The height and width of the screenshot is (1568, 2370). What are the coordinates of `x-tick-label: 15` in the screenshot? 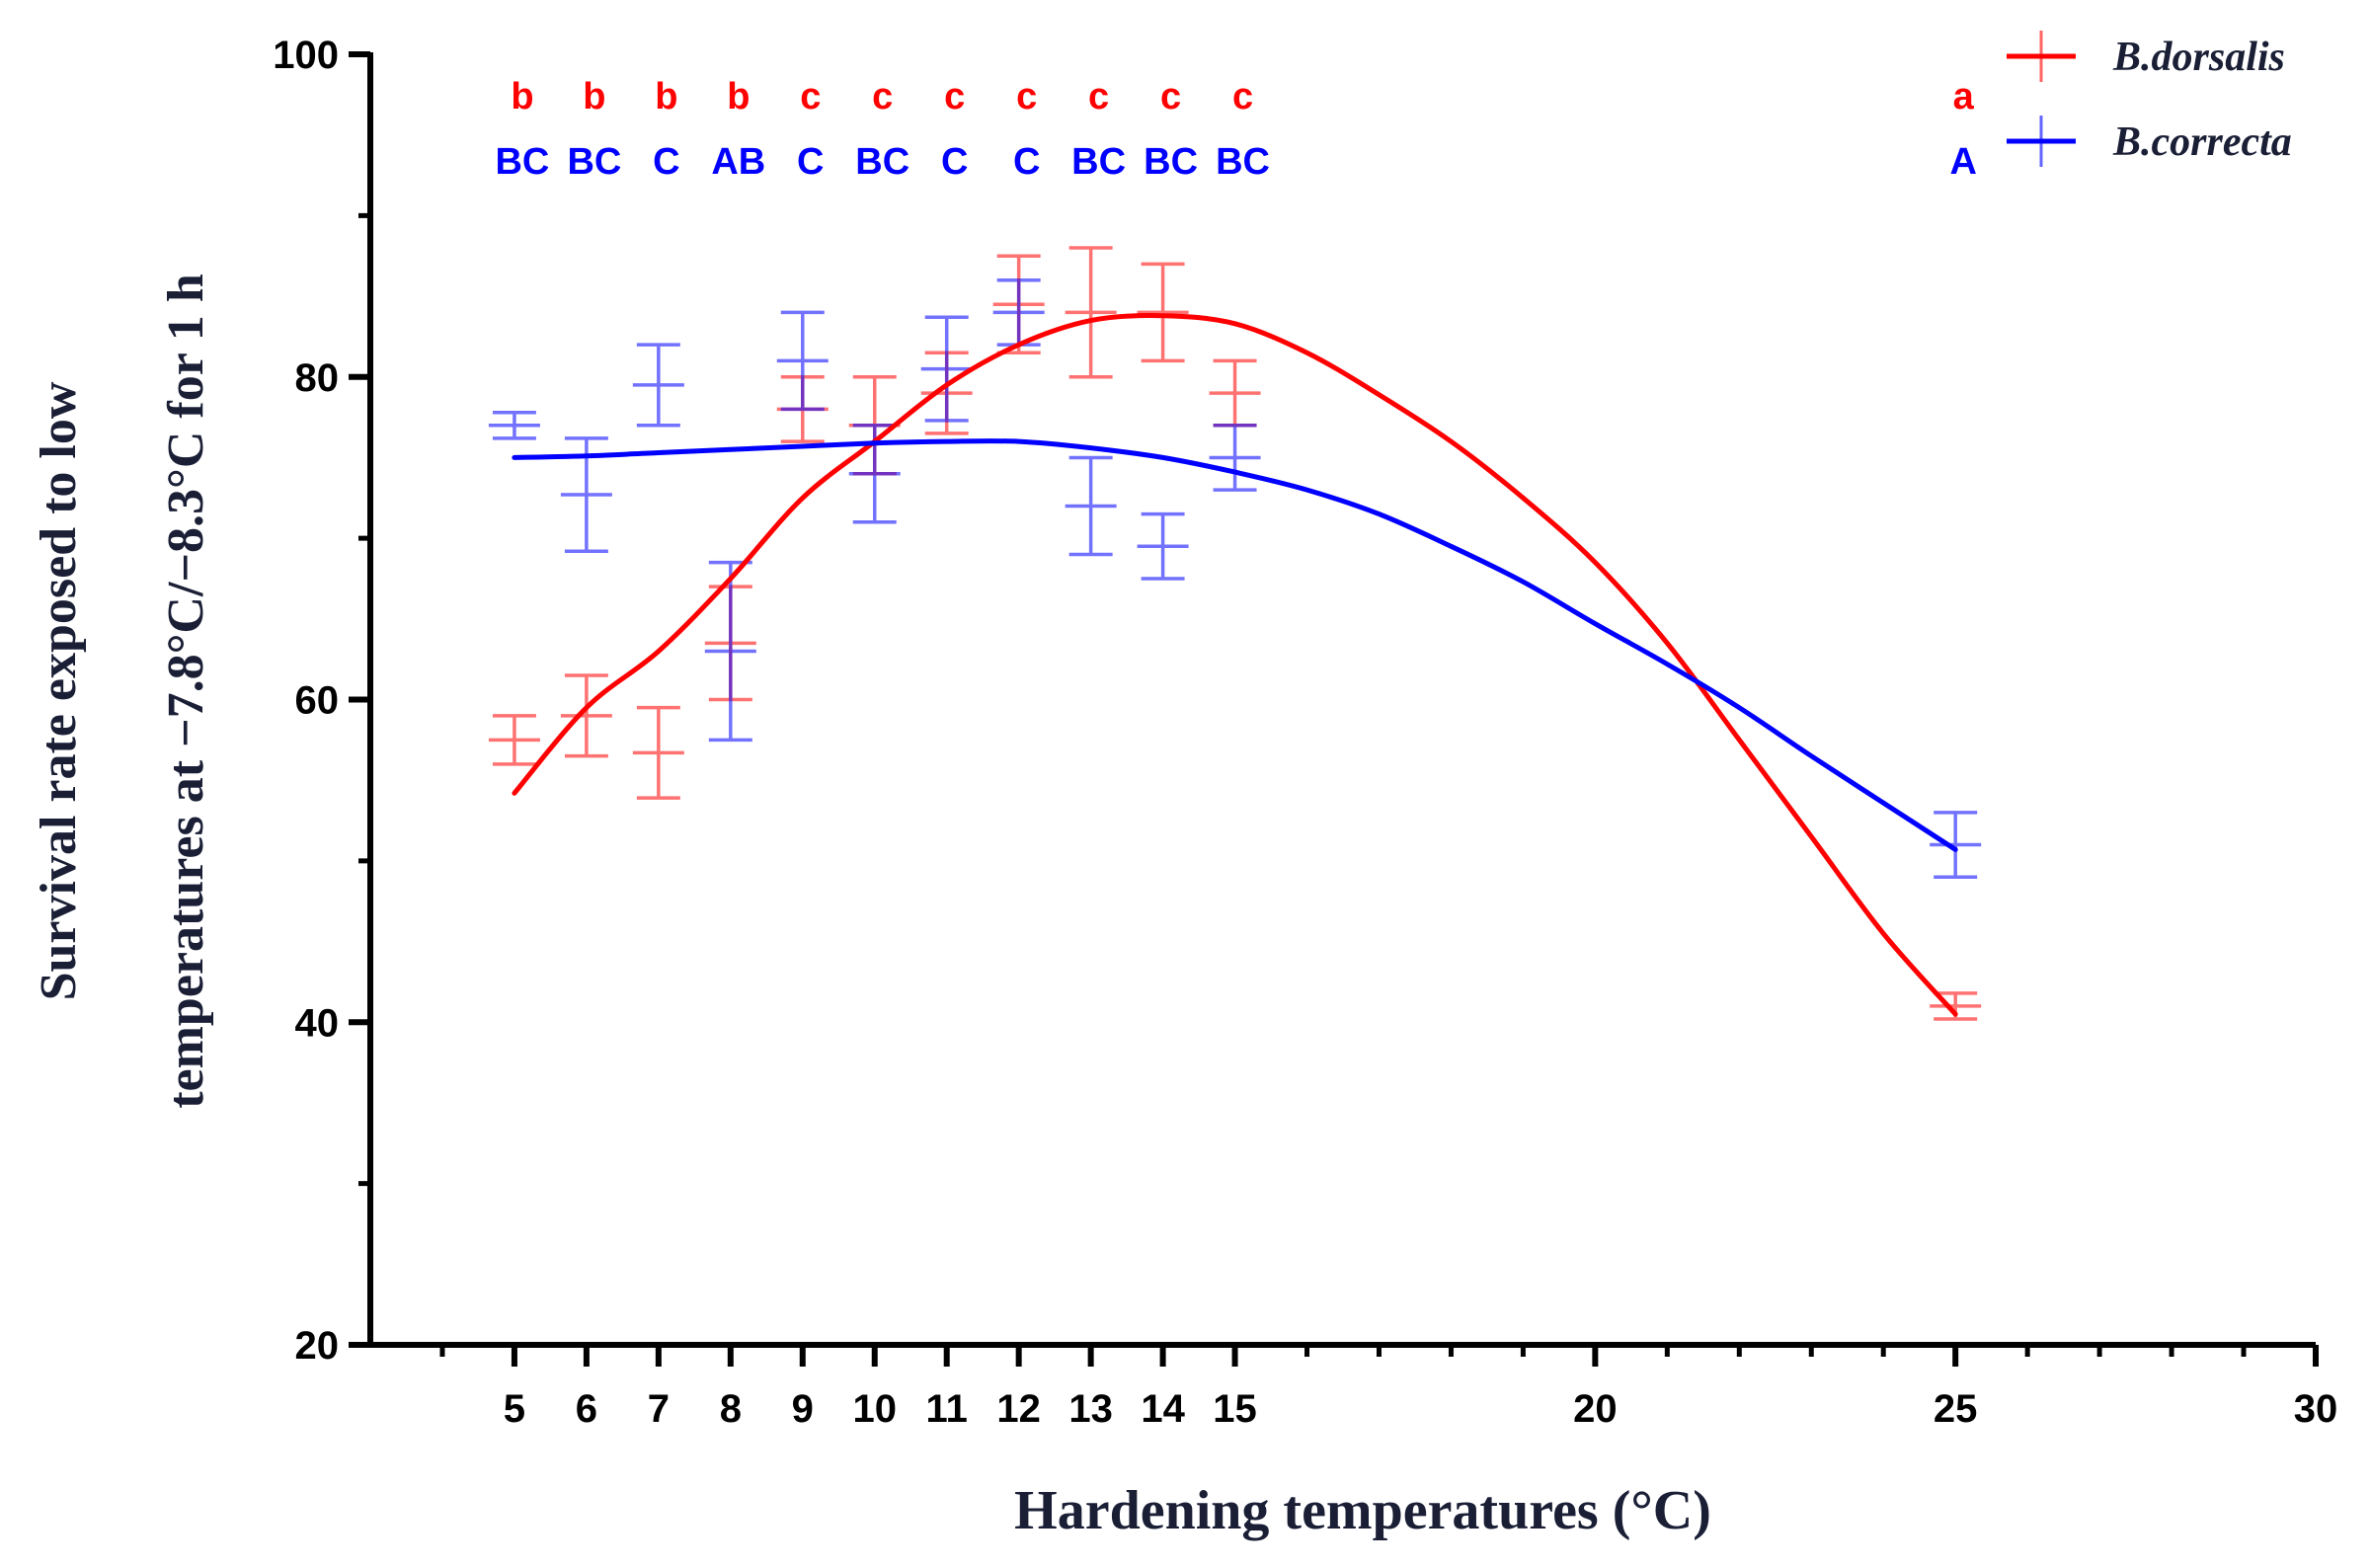 It's located at (1235, 1409).